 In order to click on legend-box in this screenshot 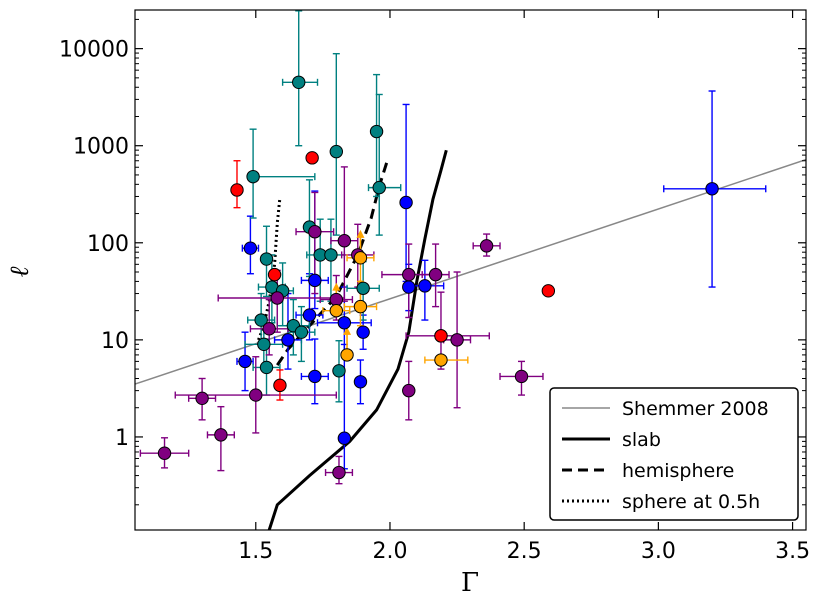, I will do `click(674, 454)`.